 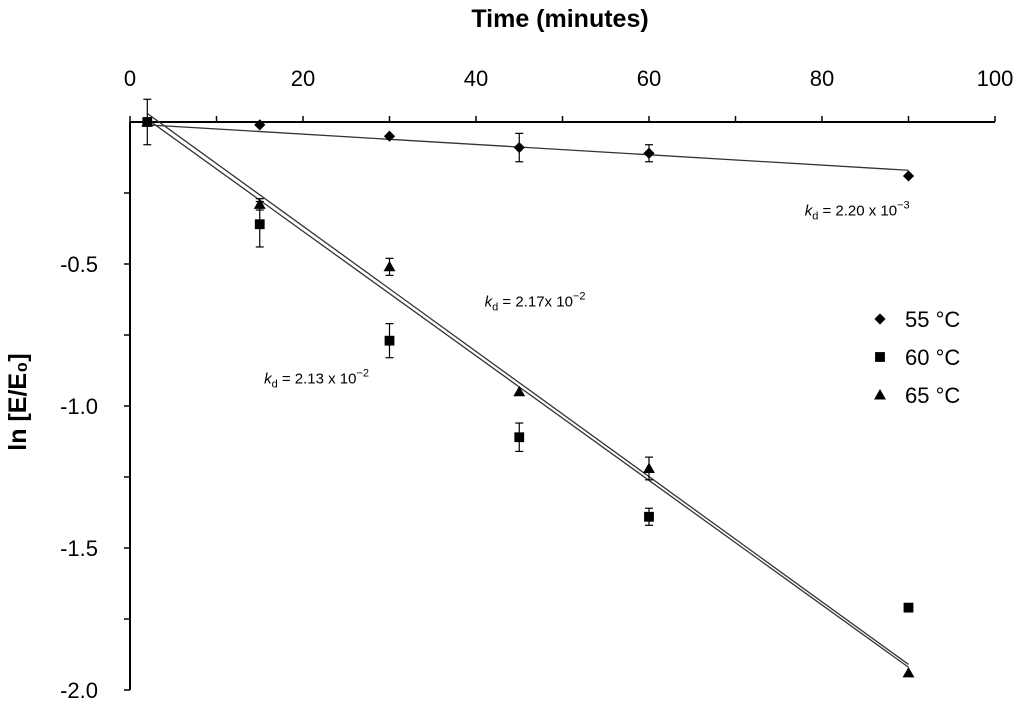 What do you see at coordinates (535, 302) in the screenshot?
I see `kd-annotation-1: kd = 2.17x 10−2` at bounding box center [535, 302].